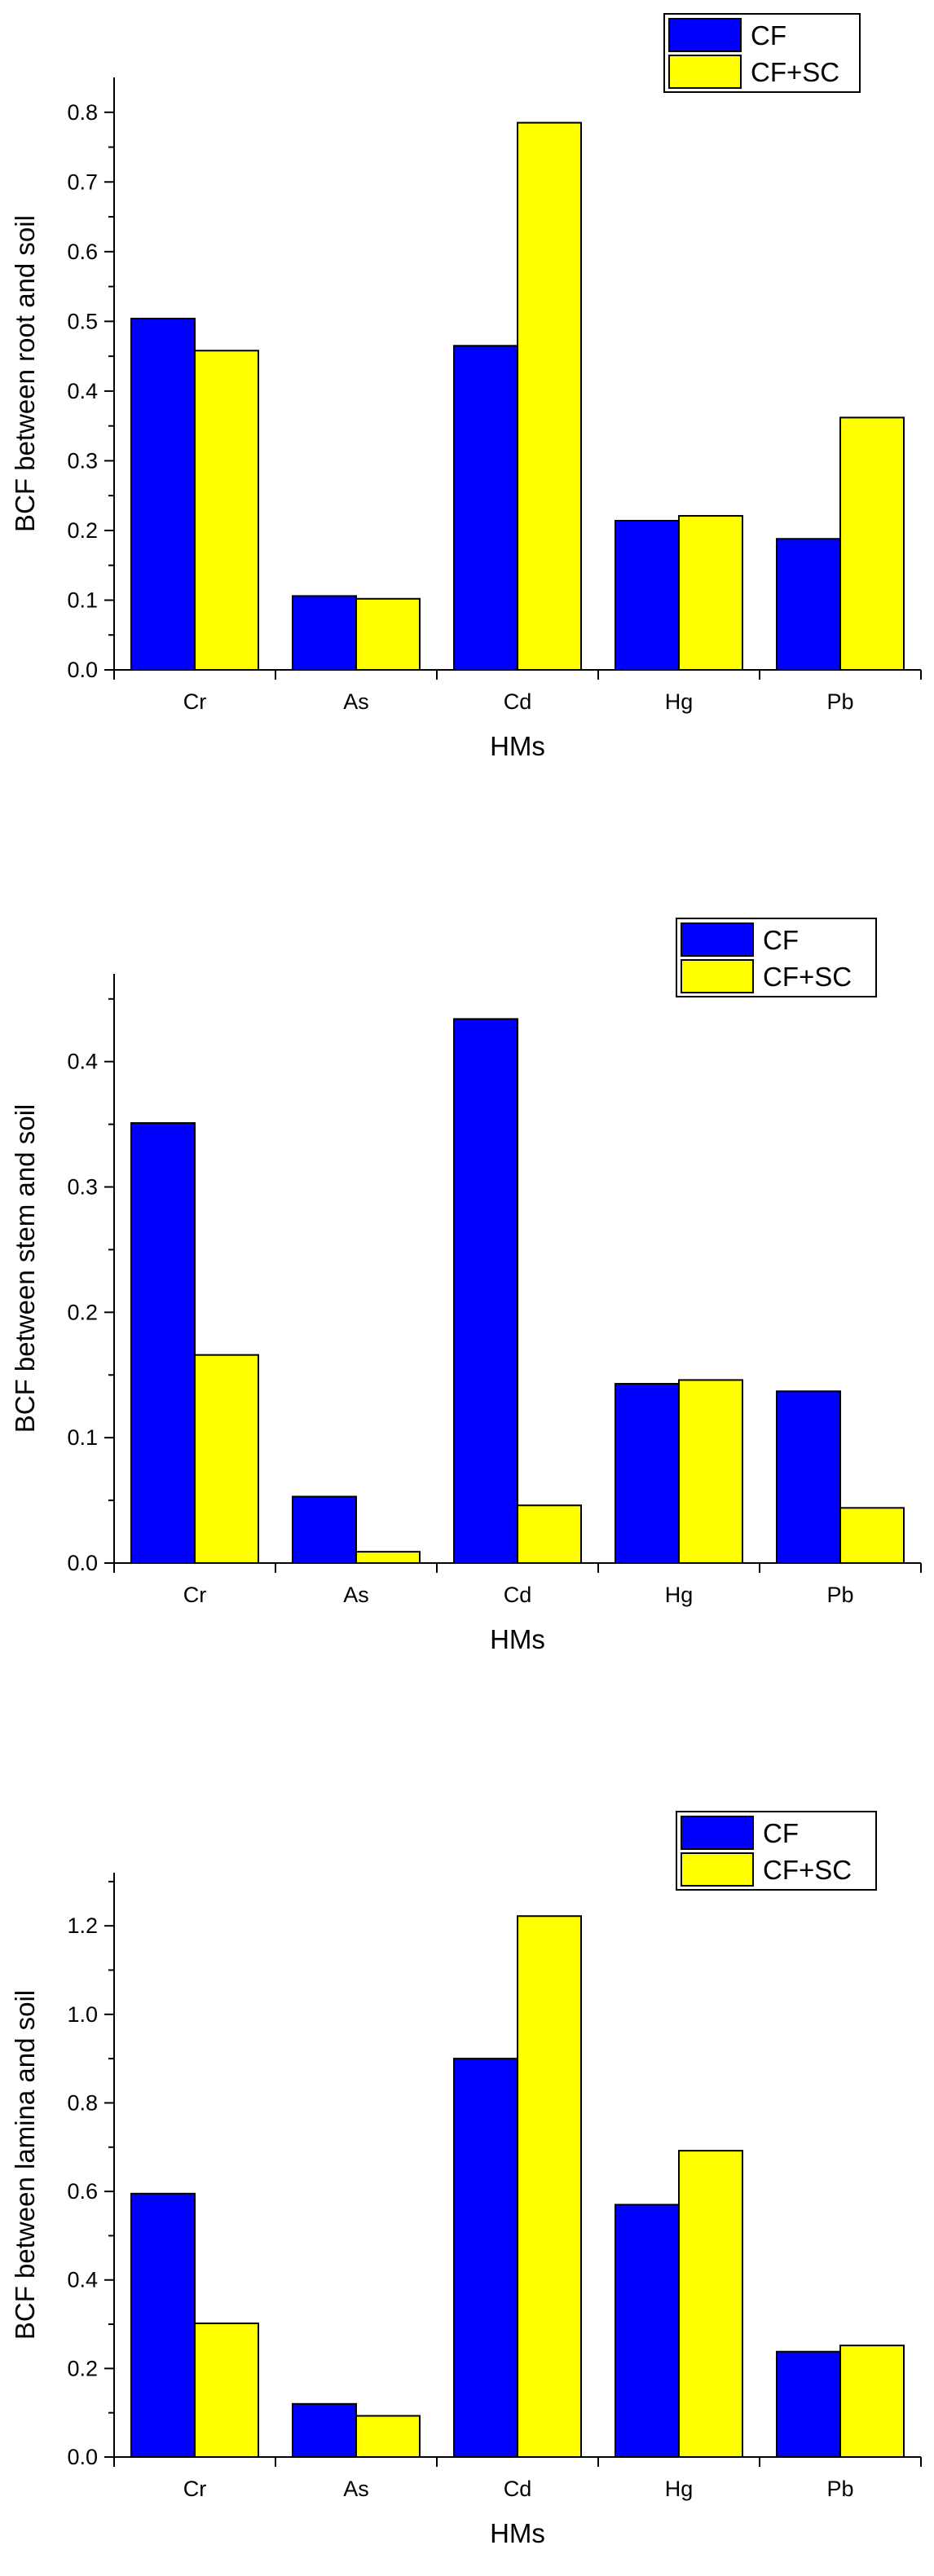 The height and width of the screenshot is (2576, 934). What do you see at coordinates (82, 1925) in the screenshot?
I see `y-tick-label: 1.2` at bounding box center [82, 1925].